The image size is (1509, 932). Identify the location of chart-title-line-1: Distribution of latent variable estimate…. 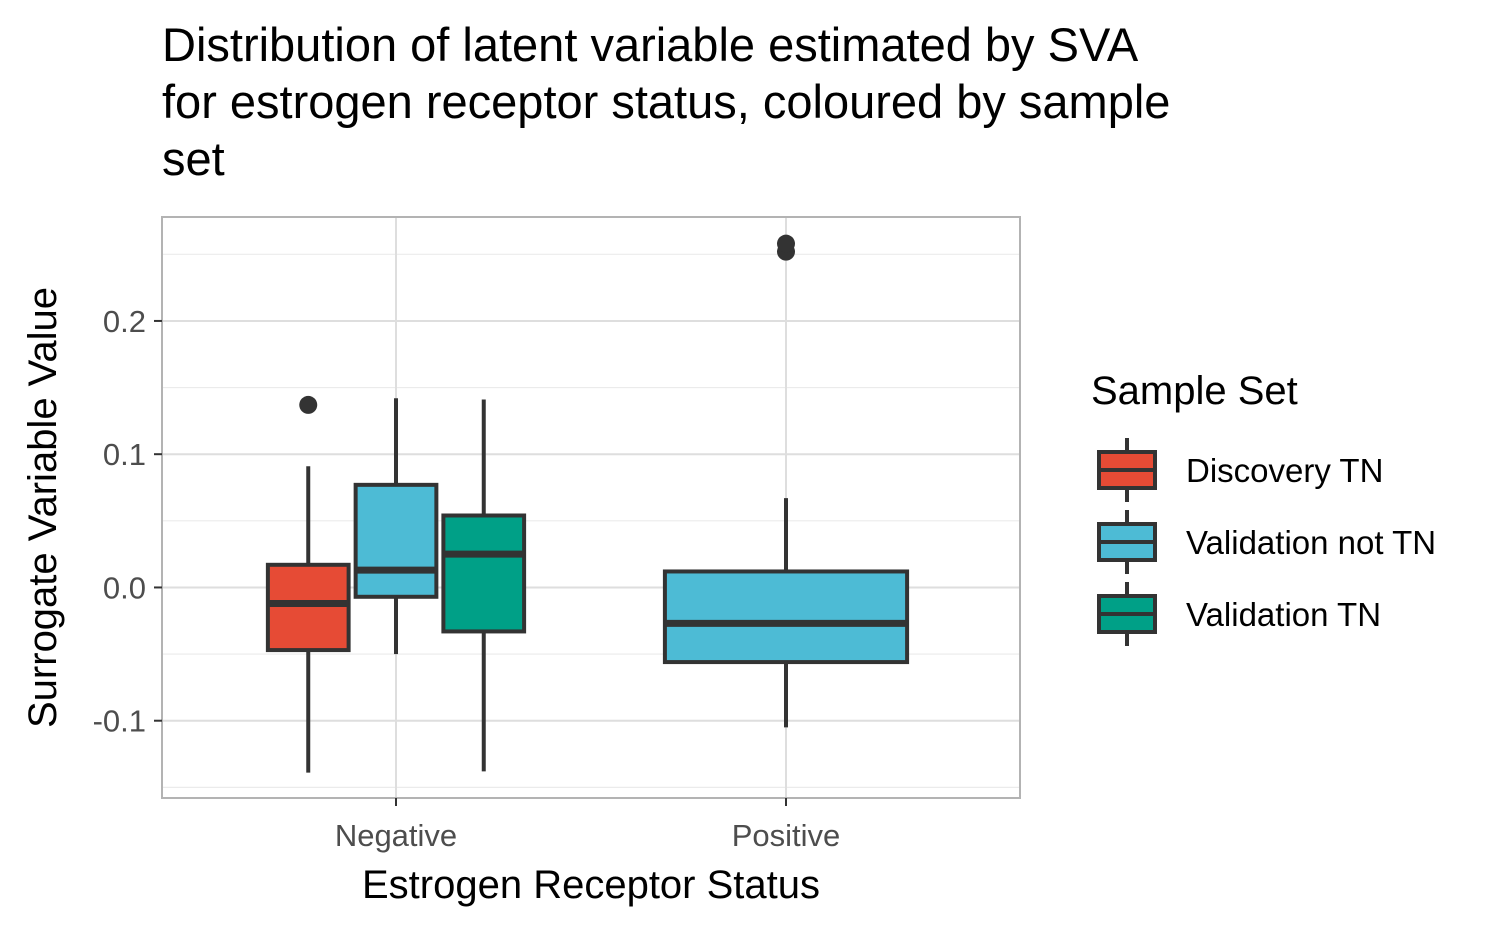
(650, 44).